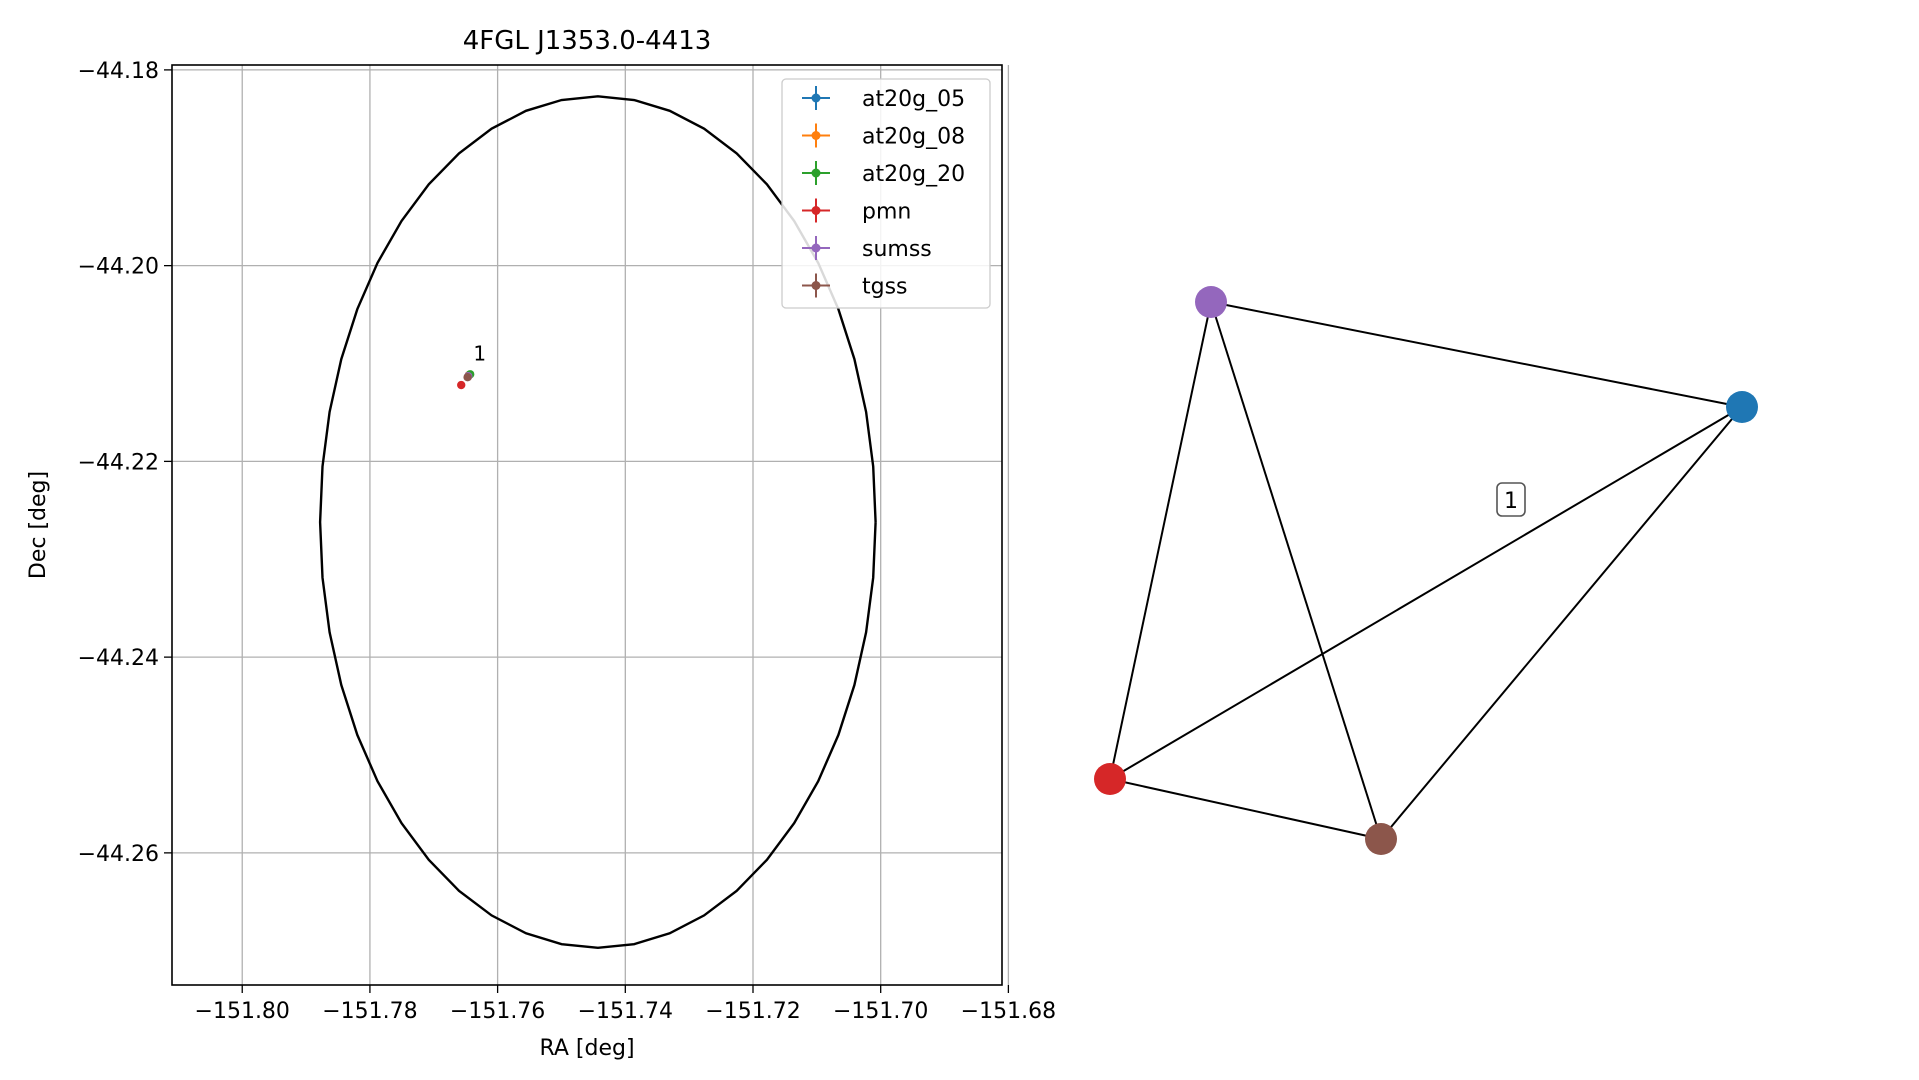 The height and width of the screenshot is (1080, 1919). What do you see at coordinates (118, 267) in the screenshot?
I see `y-tick-label: −44.20` at bounding box center [118, 267].